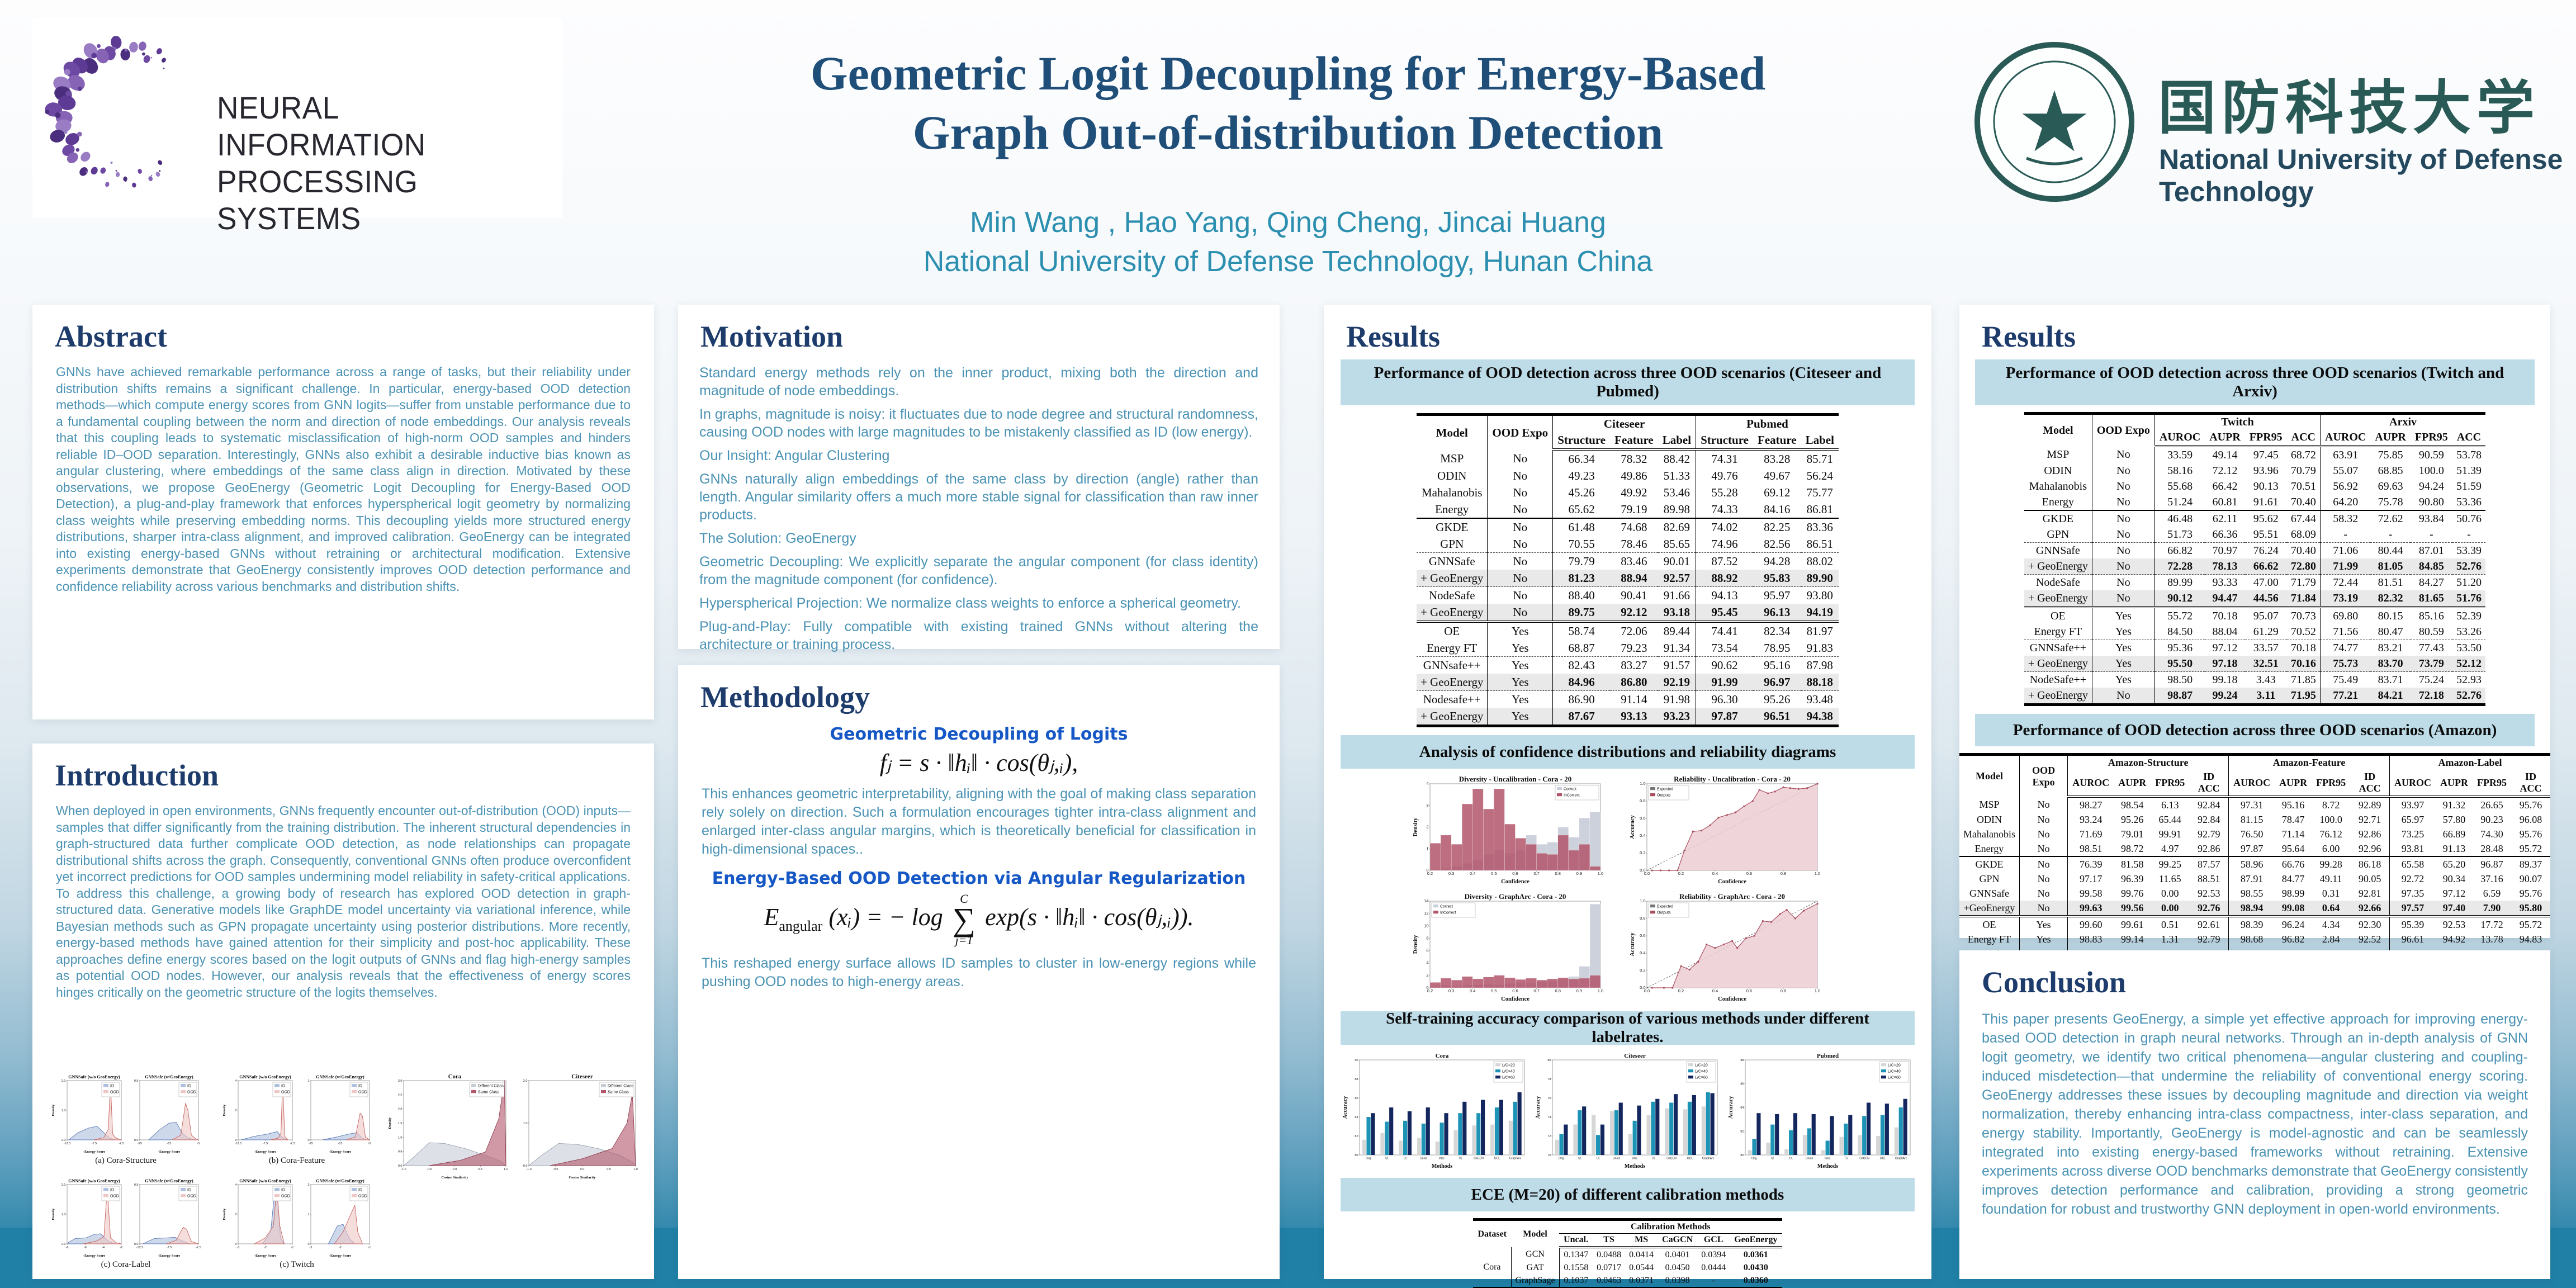 This screenshot has width=2576, height=1288. What do you see at coordinates (2413, 784) in the screenshot?
I see `sub-column-header: AUROC` at bounding box center [2413, 784].